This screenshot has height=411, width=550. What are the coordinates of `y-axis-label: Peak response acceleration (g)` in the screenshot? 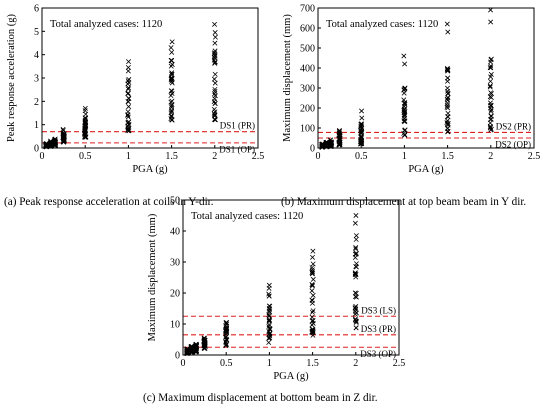 It's located at (11, 78).